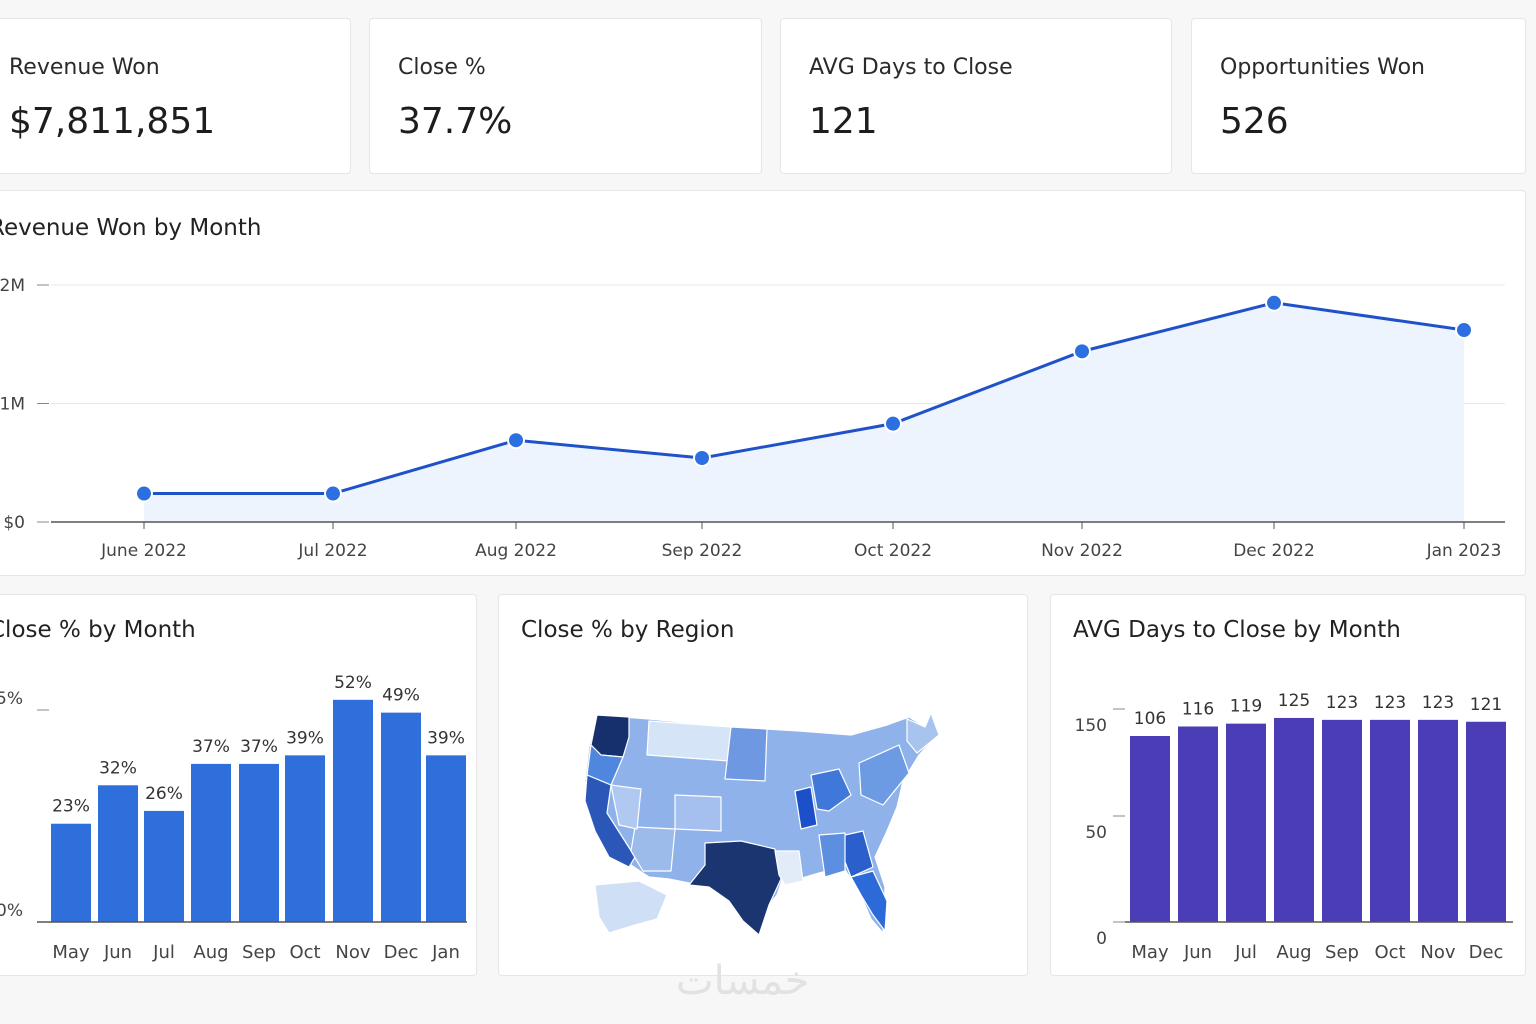 Image resolution: width=1536 pixels, height=1024 pixels. I want to click on us-map-arizona, so click(653, 849).